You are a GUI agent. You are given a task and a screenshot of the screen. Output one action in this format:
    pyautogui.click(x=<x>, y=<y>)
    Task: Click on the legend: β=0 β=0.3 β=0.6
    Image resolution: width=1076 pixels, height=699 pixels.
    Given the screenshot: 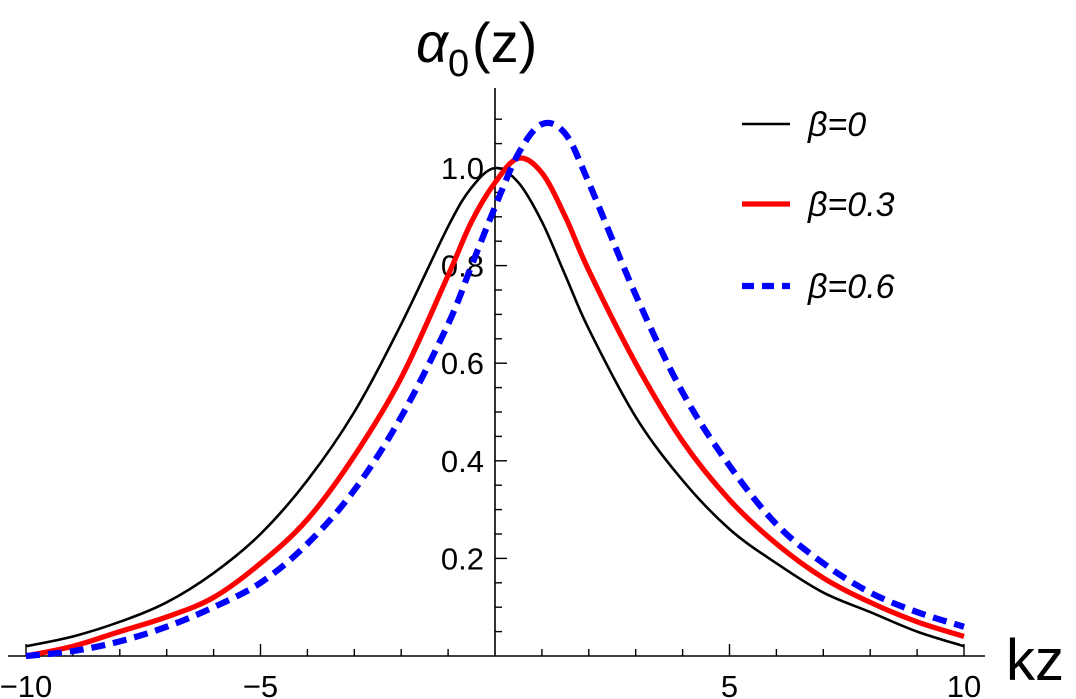 What is the action you would take?
    pyautogui.click(x=818, y=206)
    